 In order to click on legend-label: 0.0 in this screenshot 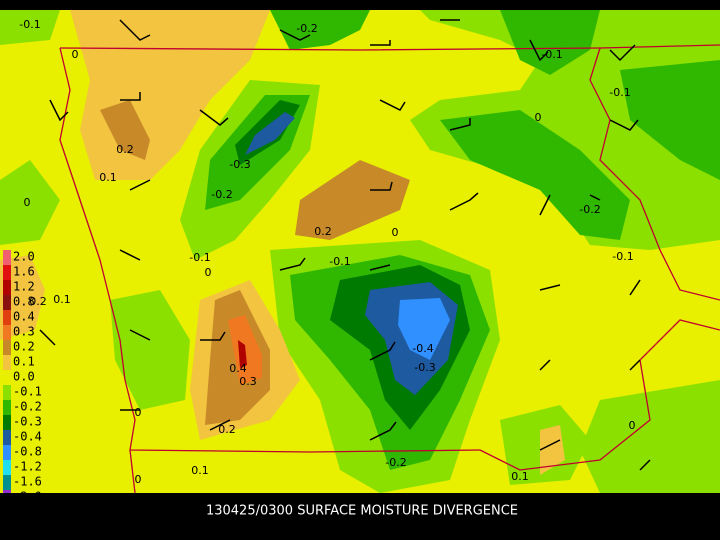, I will do `click(24, 377)`.